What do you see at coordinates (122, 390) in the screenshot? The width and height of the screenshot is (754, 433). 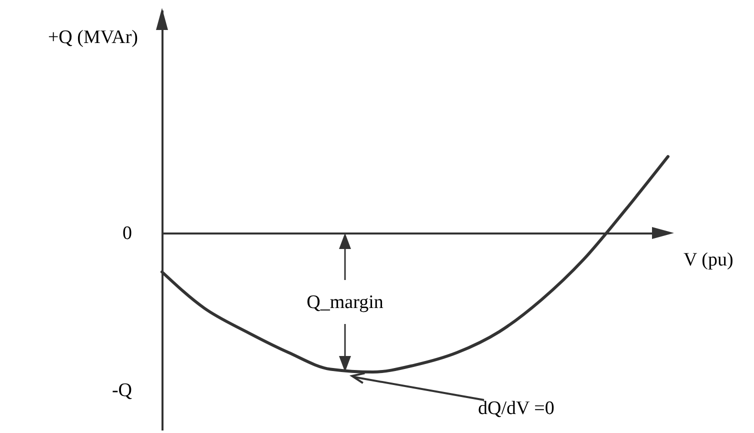 I see `text: -Q` at bounding box center [122, 390].